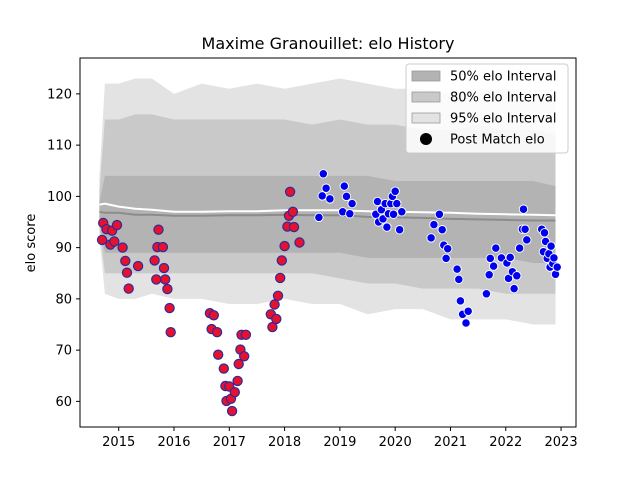  What do you see at coordinates (31, 243) in the screenshot?
I see `y-axis-label: elo score` at bounding box center [31, 243].